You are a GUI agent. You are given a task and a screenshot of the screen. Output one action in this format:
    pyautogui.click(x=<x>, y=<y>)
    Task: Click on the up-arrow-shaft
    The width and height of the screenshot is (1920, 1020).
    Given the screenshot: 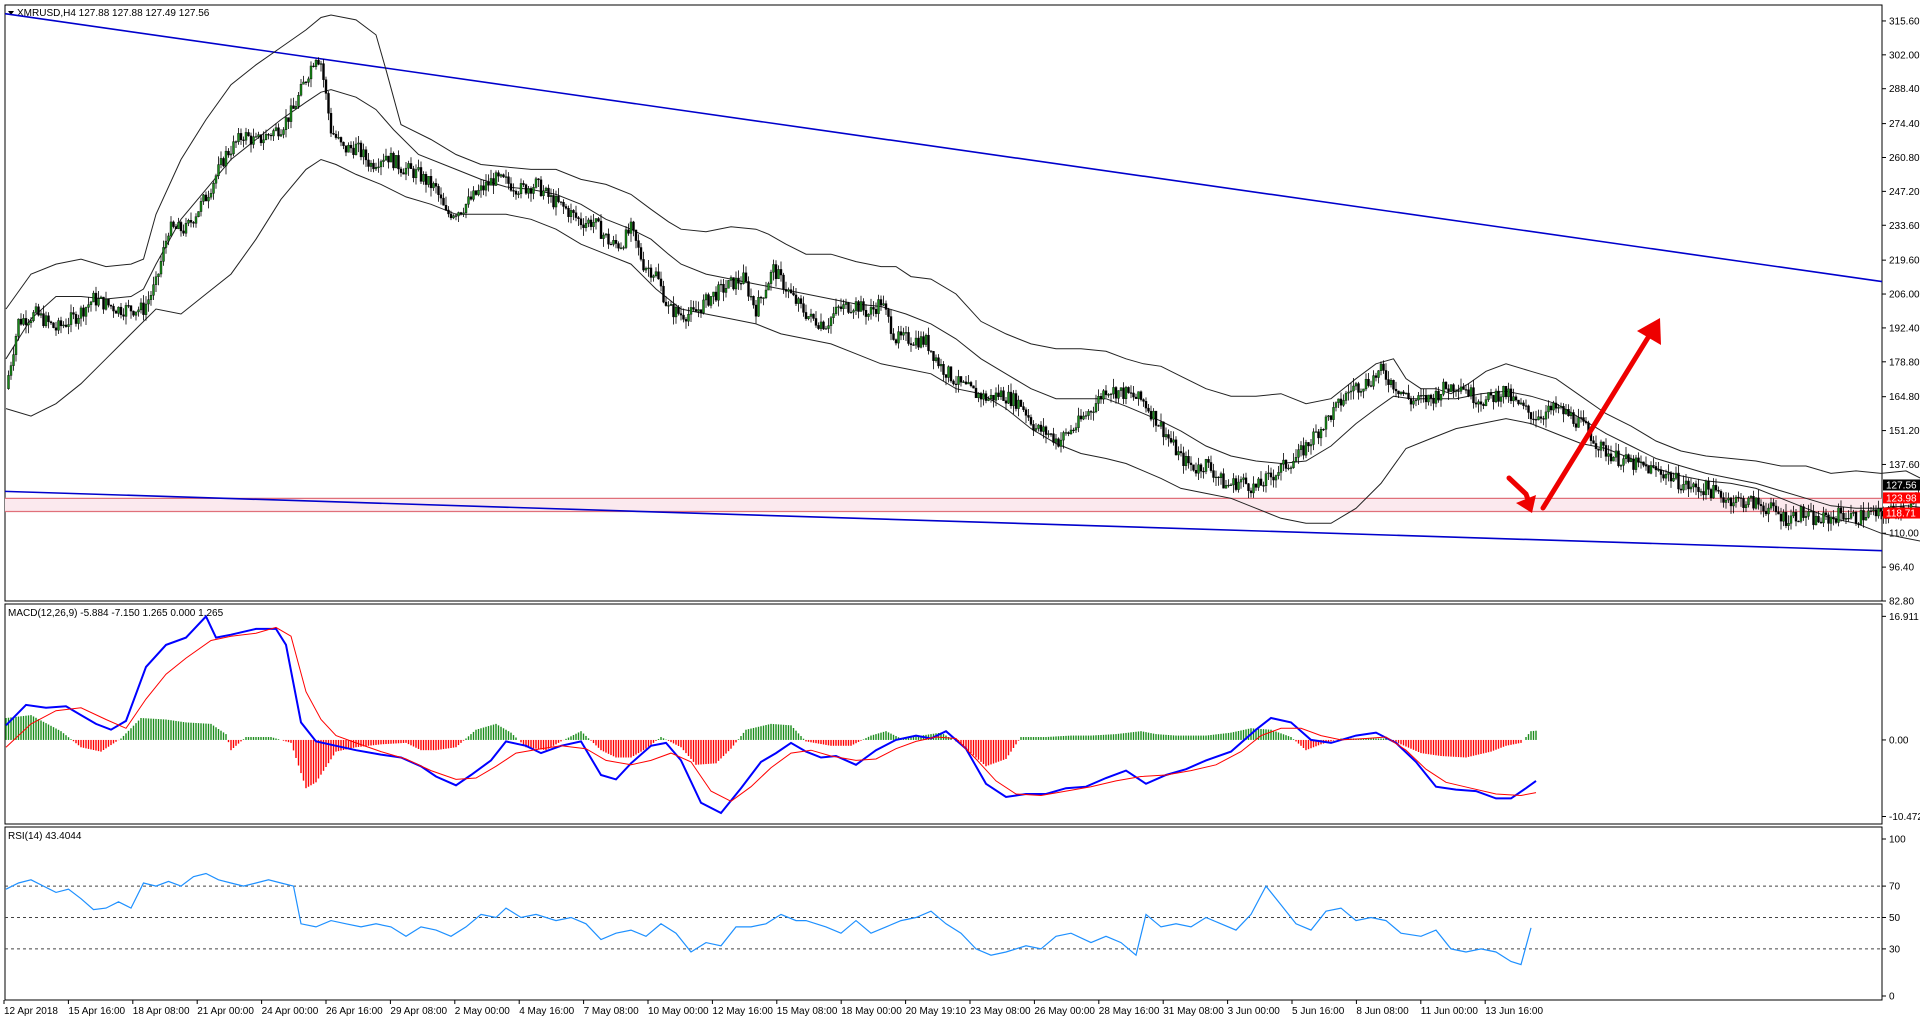 What is the action you would take?
    pyautogui.click(x=1596, y=422)
    